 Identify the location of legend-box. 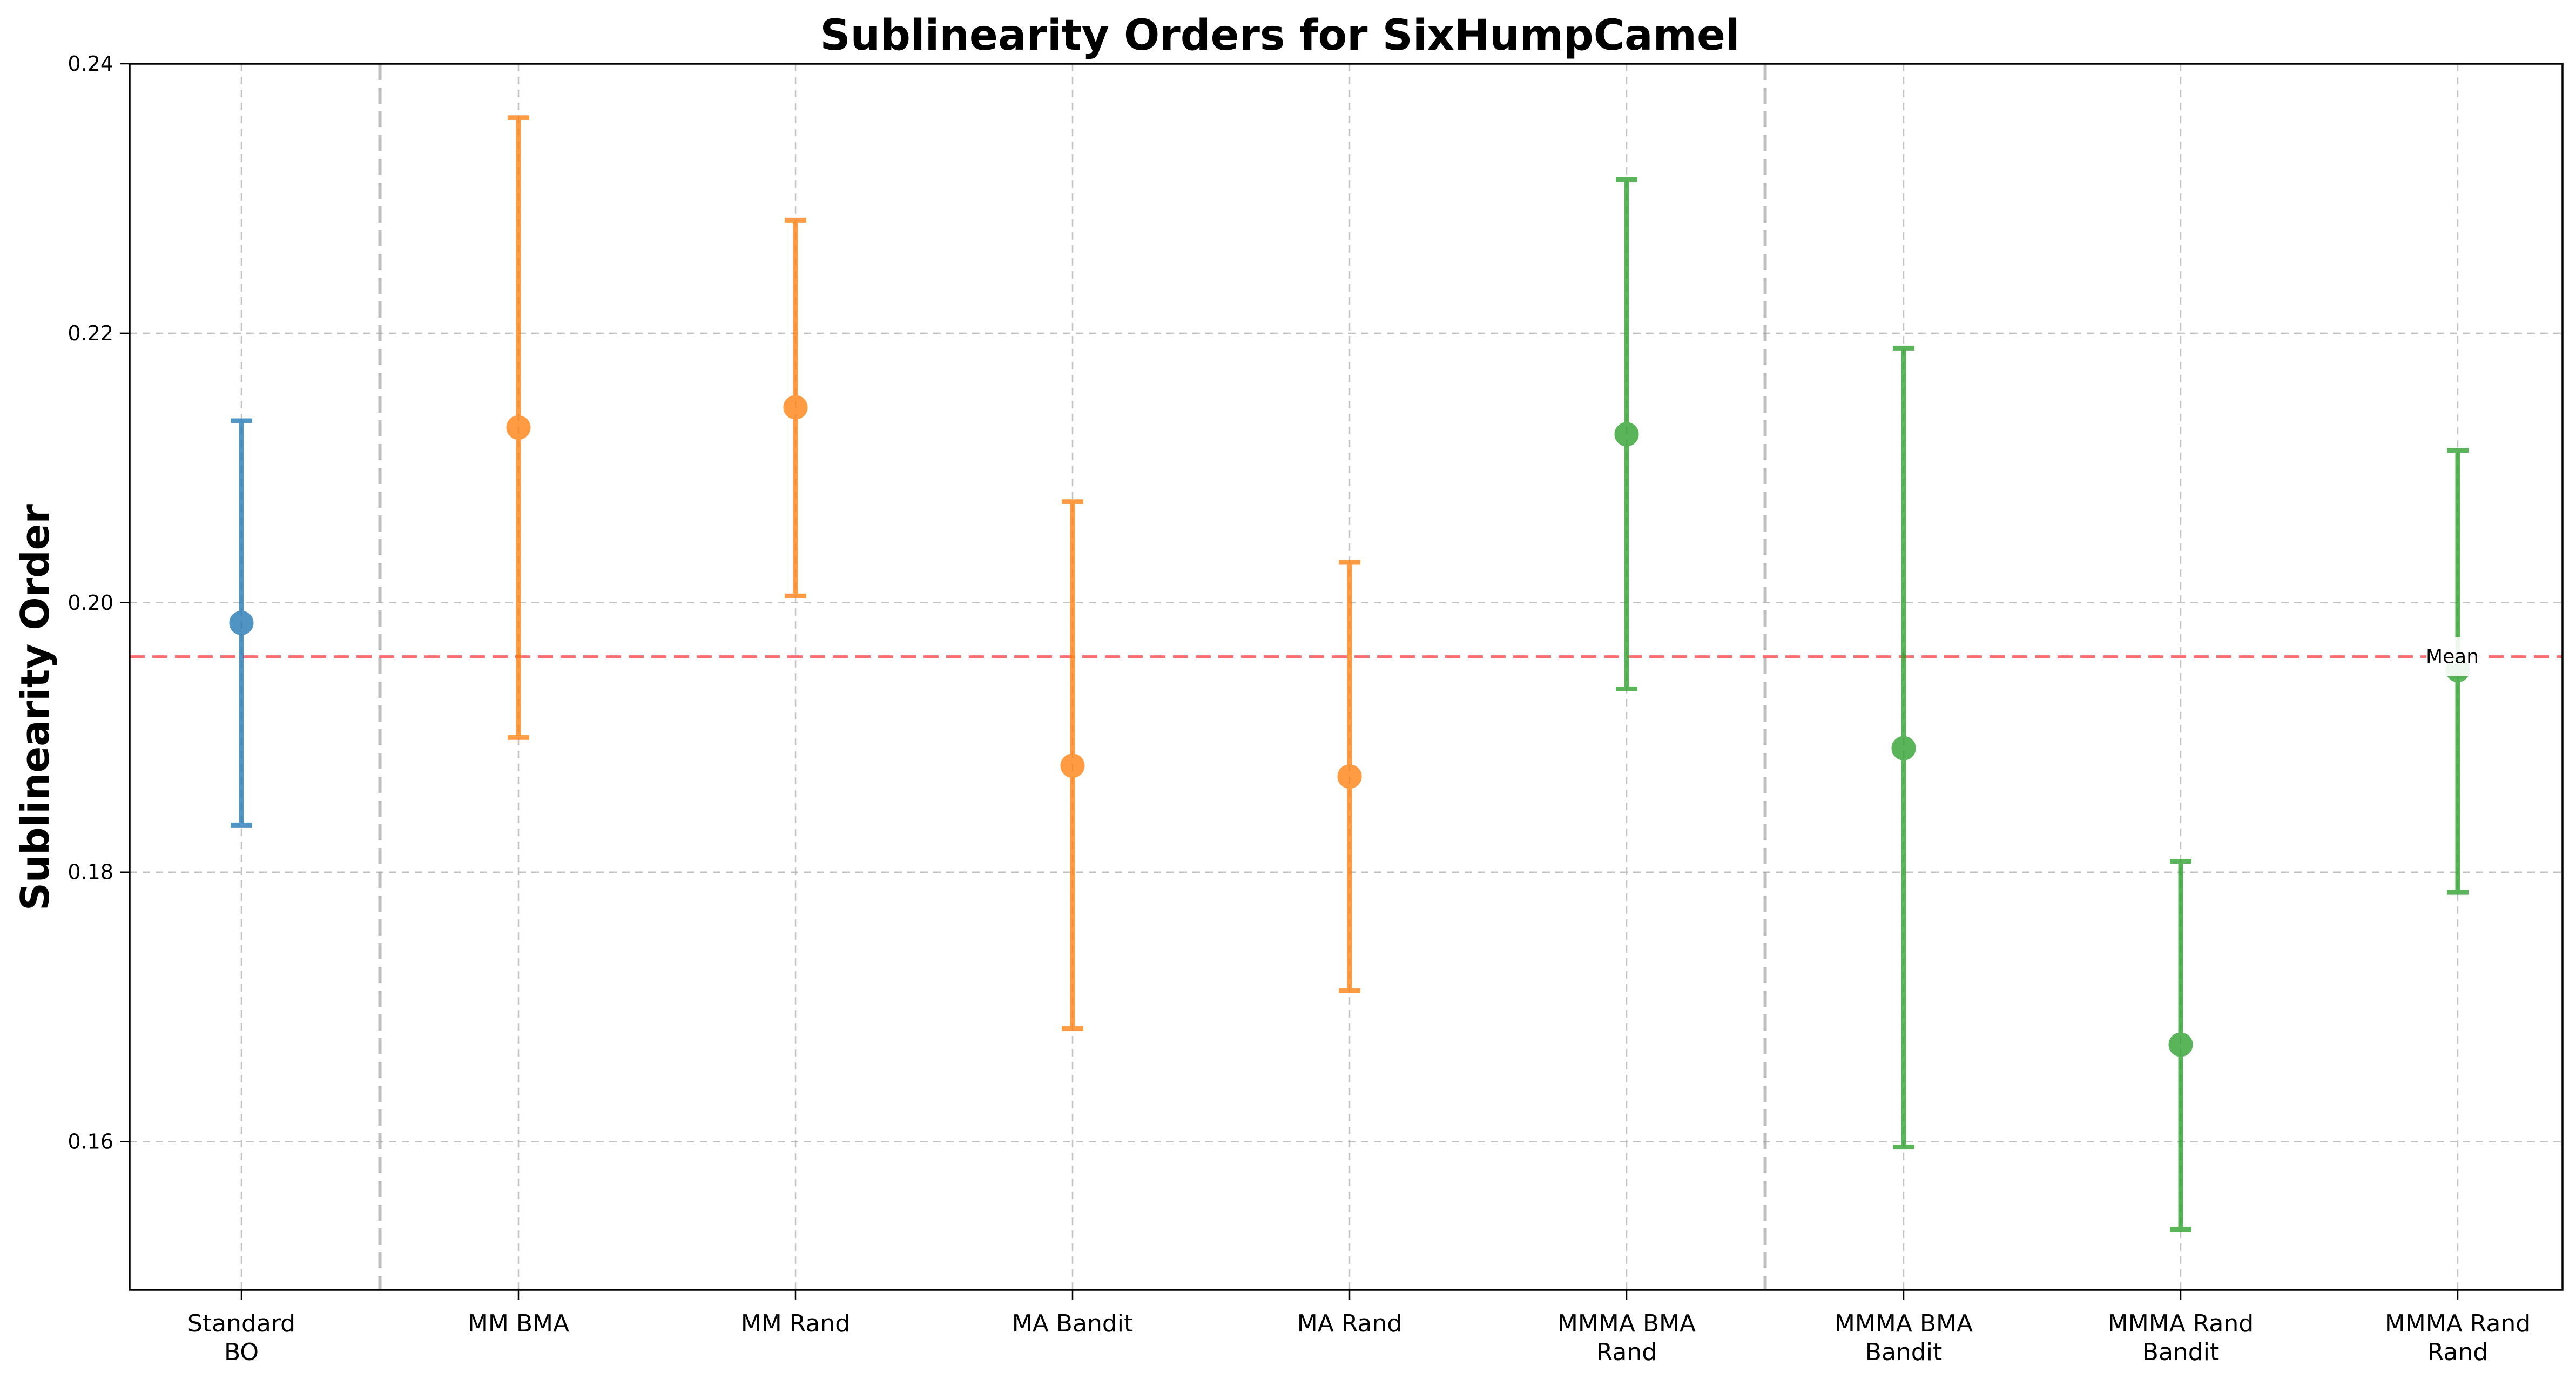
(2456, 656).